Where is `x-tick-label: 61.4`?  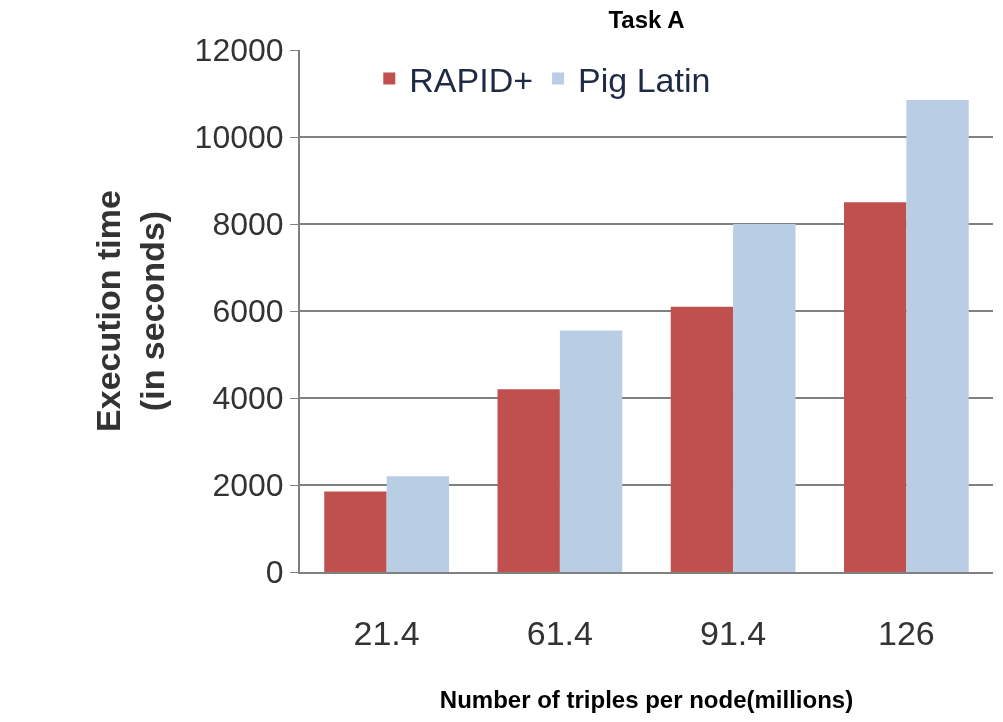
x-tick-label: 61.4 is located at coordinates (559, 632).